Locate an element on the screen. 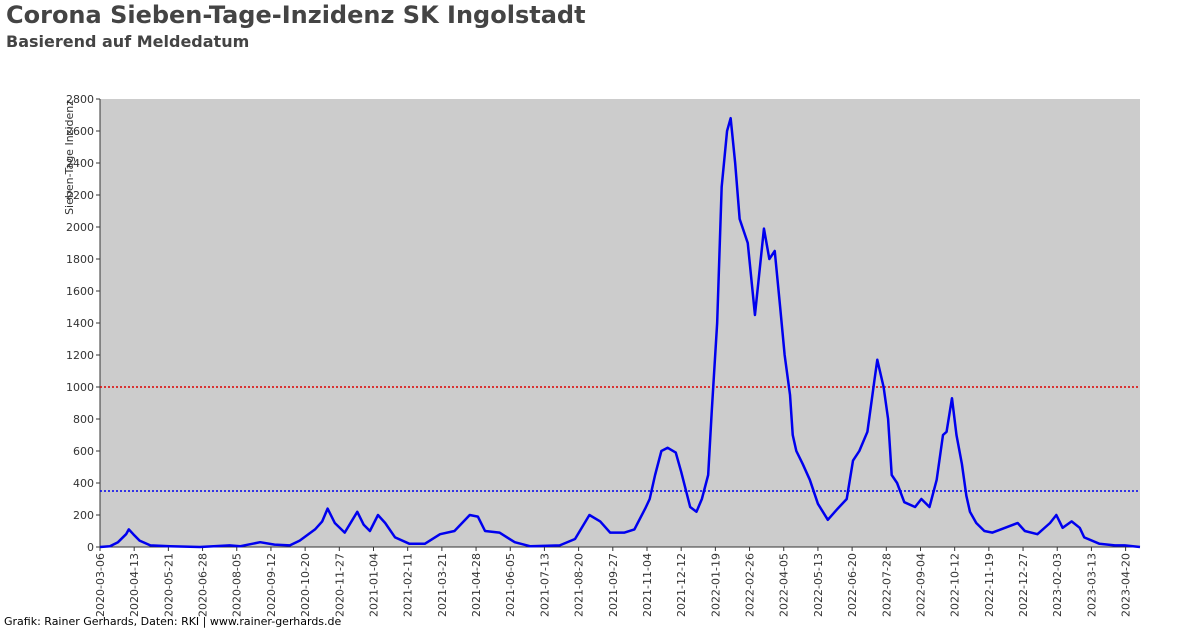 The width and height of the screenshot is (1200, 628). x-tick-label: 2022-09-04 is located at coordinates (920, 585).